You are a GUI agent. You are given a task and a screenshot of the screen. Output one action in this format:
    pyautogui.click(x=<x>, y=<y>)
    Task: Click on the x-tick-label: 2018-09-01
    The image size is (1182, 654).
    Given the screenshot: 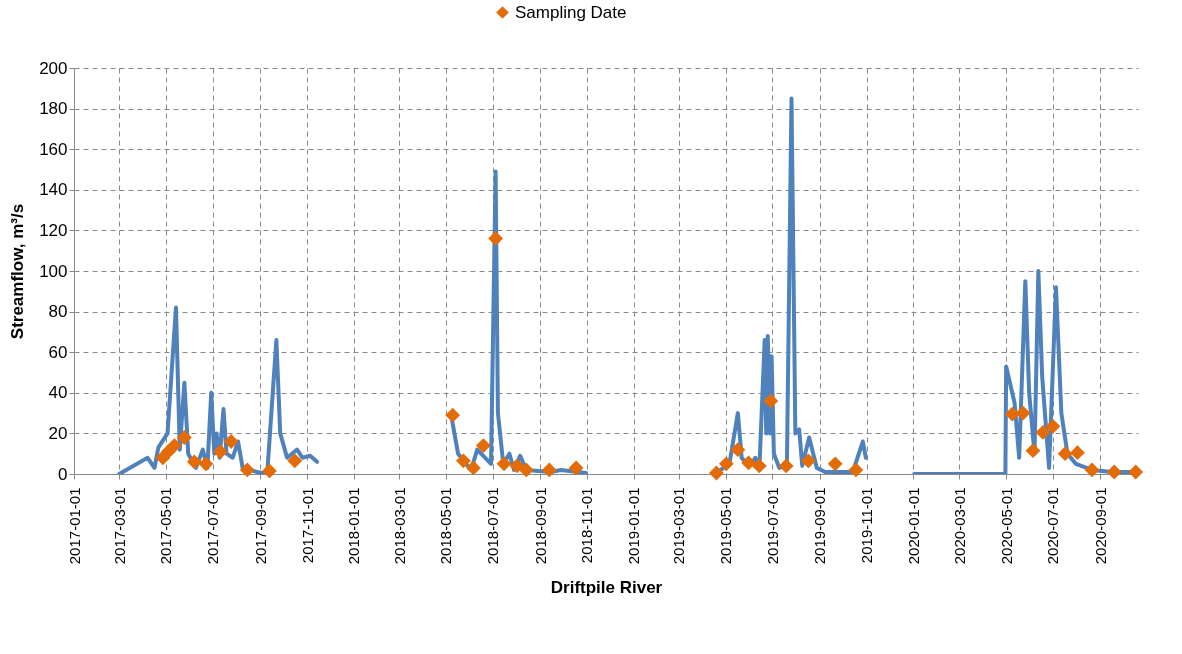 What is the action you would take?
    pyautogui.click(x=540, y=526)
    